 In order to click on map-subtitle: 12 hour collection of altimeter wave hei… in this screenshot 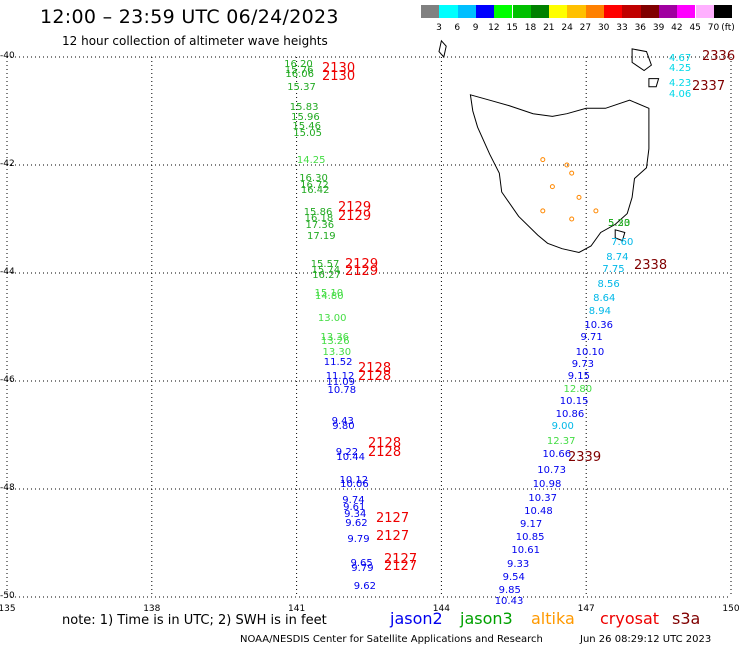, I will do `click(195, 41)`.